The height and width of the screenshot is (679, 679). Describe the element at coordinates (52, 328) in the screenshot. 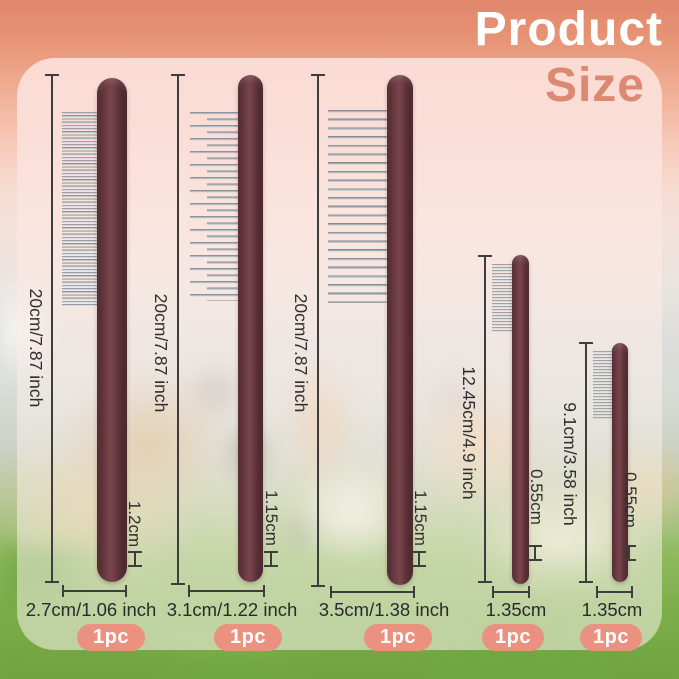

I see `comb-1-length-line` at that location.